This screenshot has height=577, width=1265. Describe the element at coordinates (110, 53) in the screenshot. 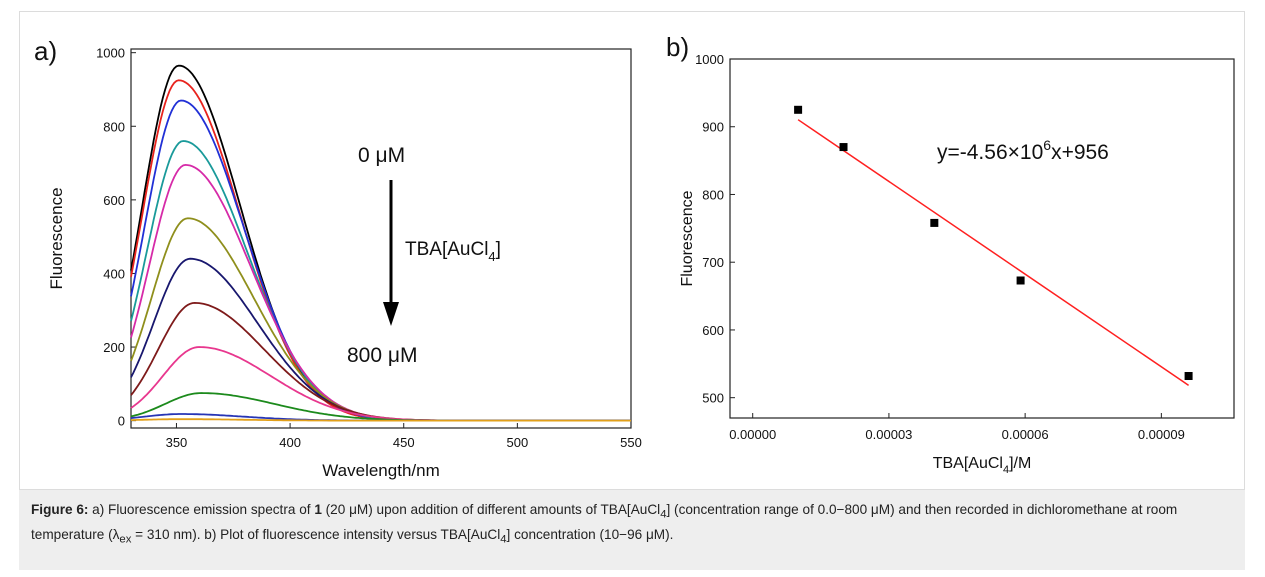

I see `panel-a-ytick-label: 1000` at that location.